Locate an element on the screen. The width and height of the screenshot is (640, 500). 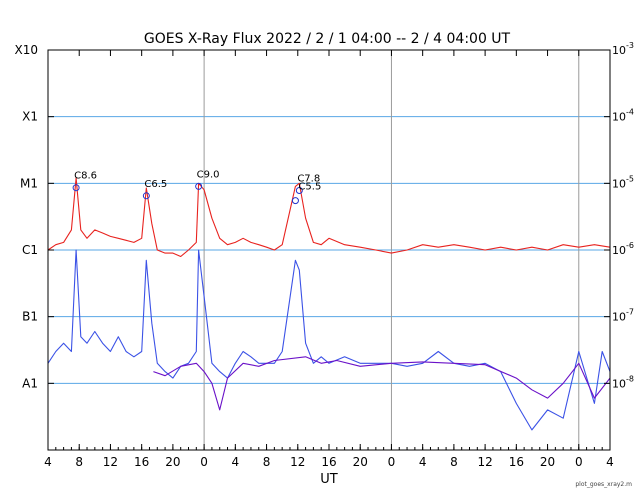
right-axis-label: 10⁻⁷ is located at coordinates (623, 316).